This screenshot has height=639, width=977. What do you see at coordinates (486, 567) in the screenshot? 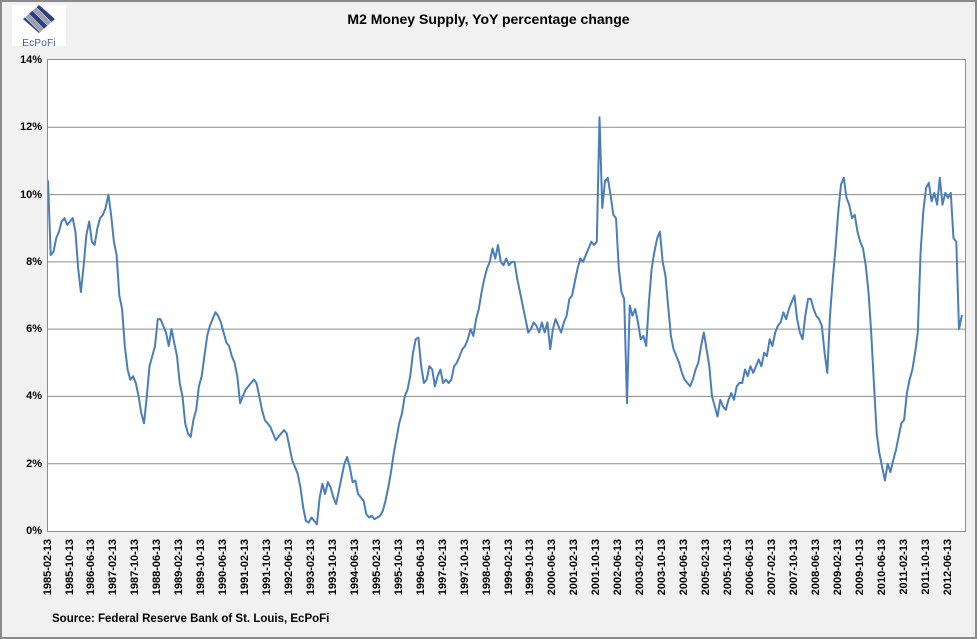
I see `x-axis-tick-label: 1998-06-13` at bounding box center [486, 567].